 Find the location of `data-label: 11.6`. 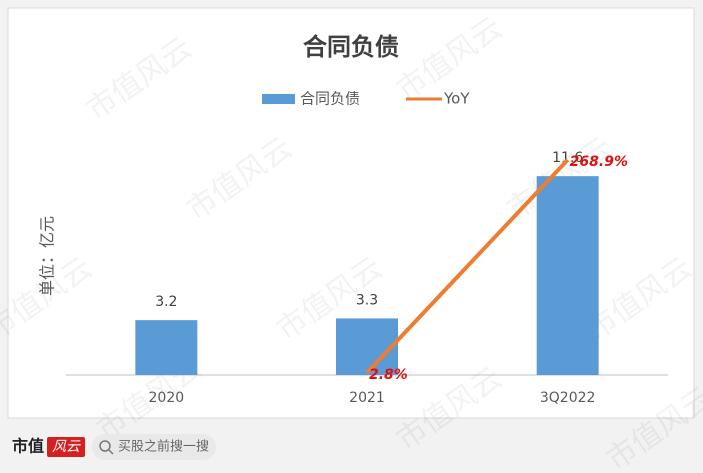

data-label: 11.6 is located at coordinates (567, 158).